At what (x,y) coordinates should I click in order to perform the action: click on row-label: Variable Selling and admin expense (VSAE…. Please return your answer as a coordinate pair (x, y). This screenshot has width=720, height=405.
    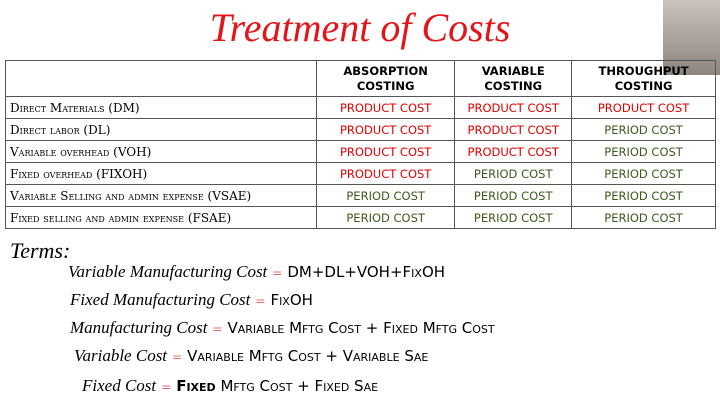
    Looking at the image, I should click on (161, 195).